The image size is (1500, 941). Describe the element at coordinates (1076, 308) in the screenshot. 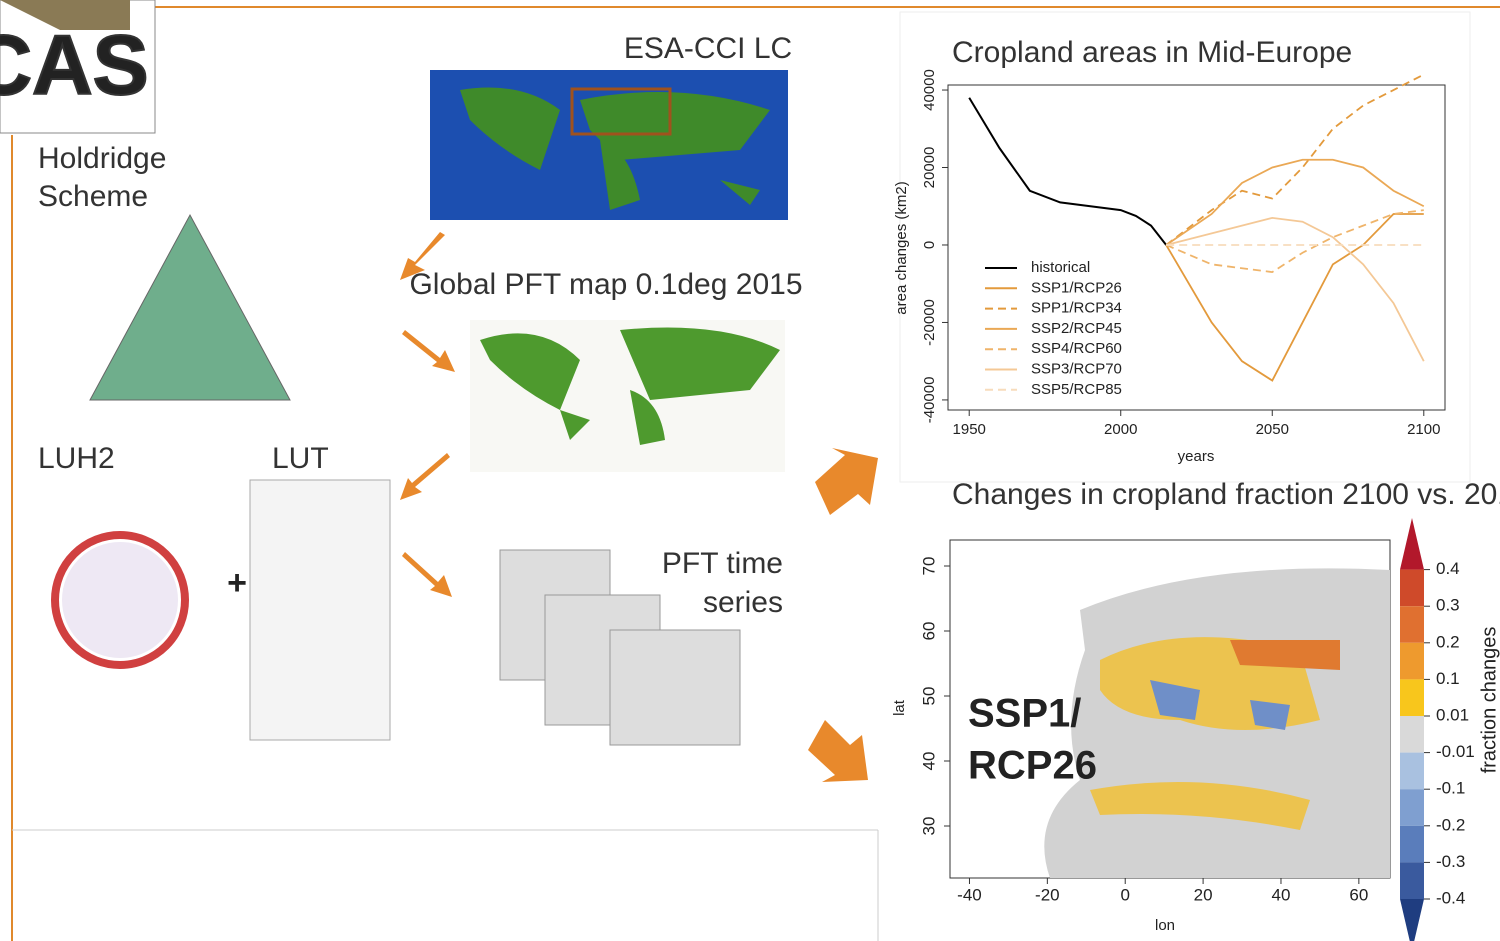

I see `legend-label: SPP1/RCP34` at that location.